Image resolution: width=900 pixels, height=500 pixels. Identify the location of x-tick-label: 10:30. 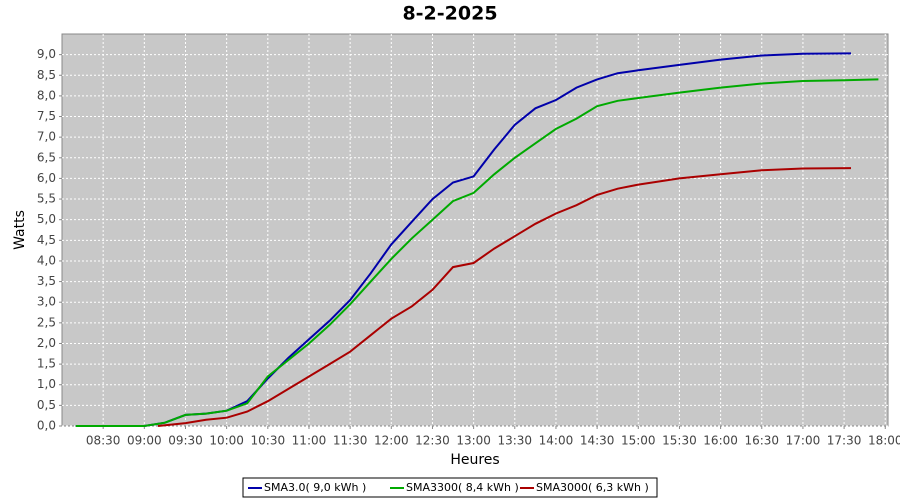
(268, 441).